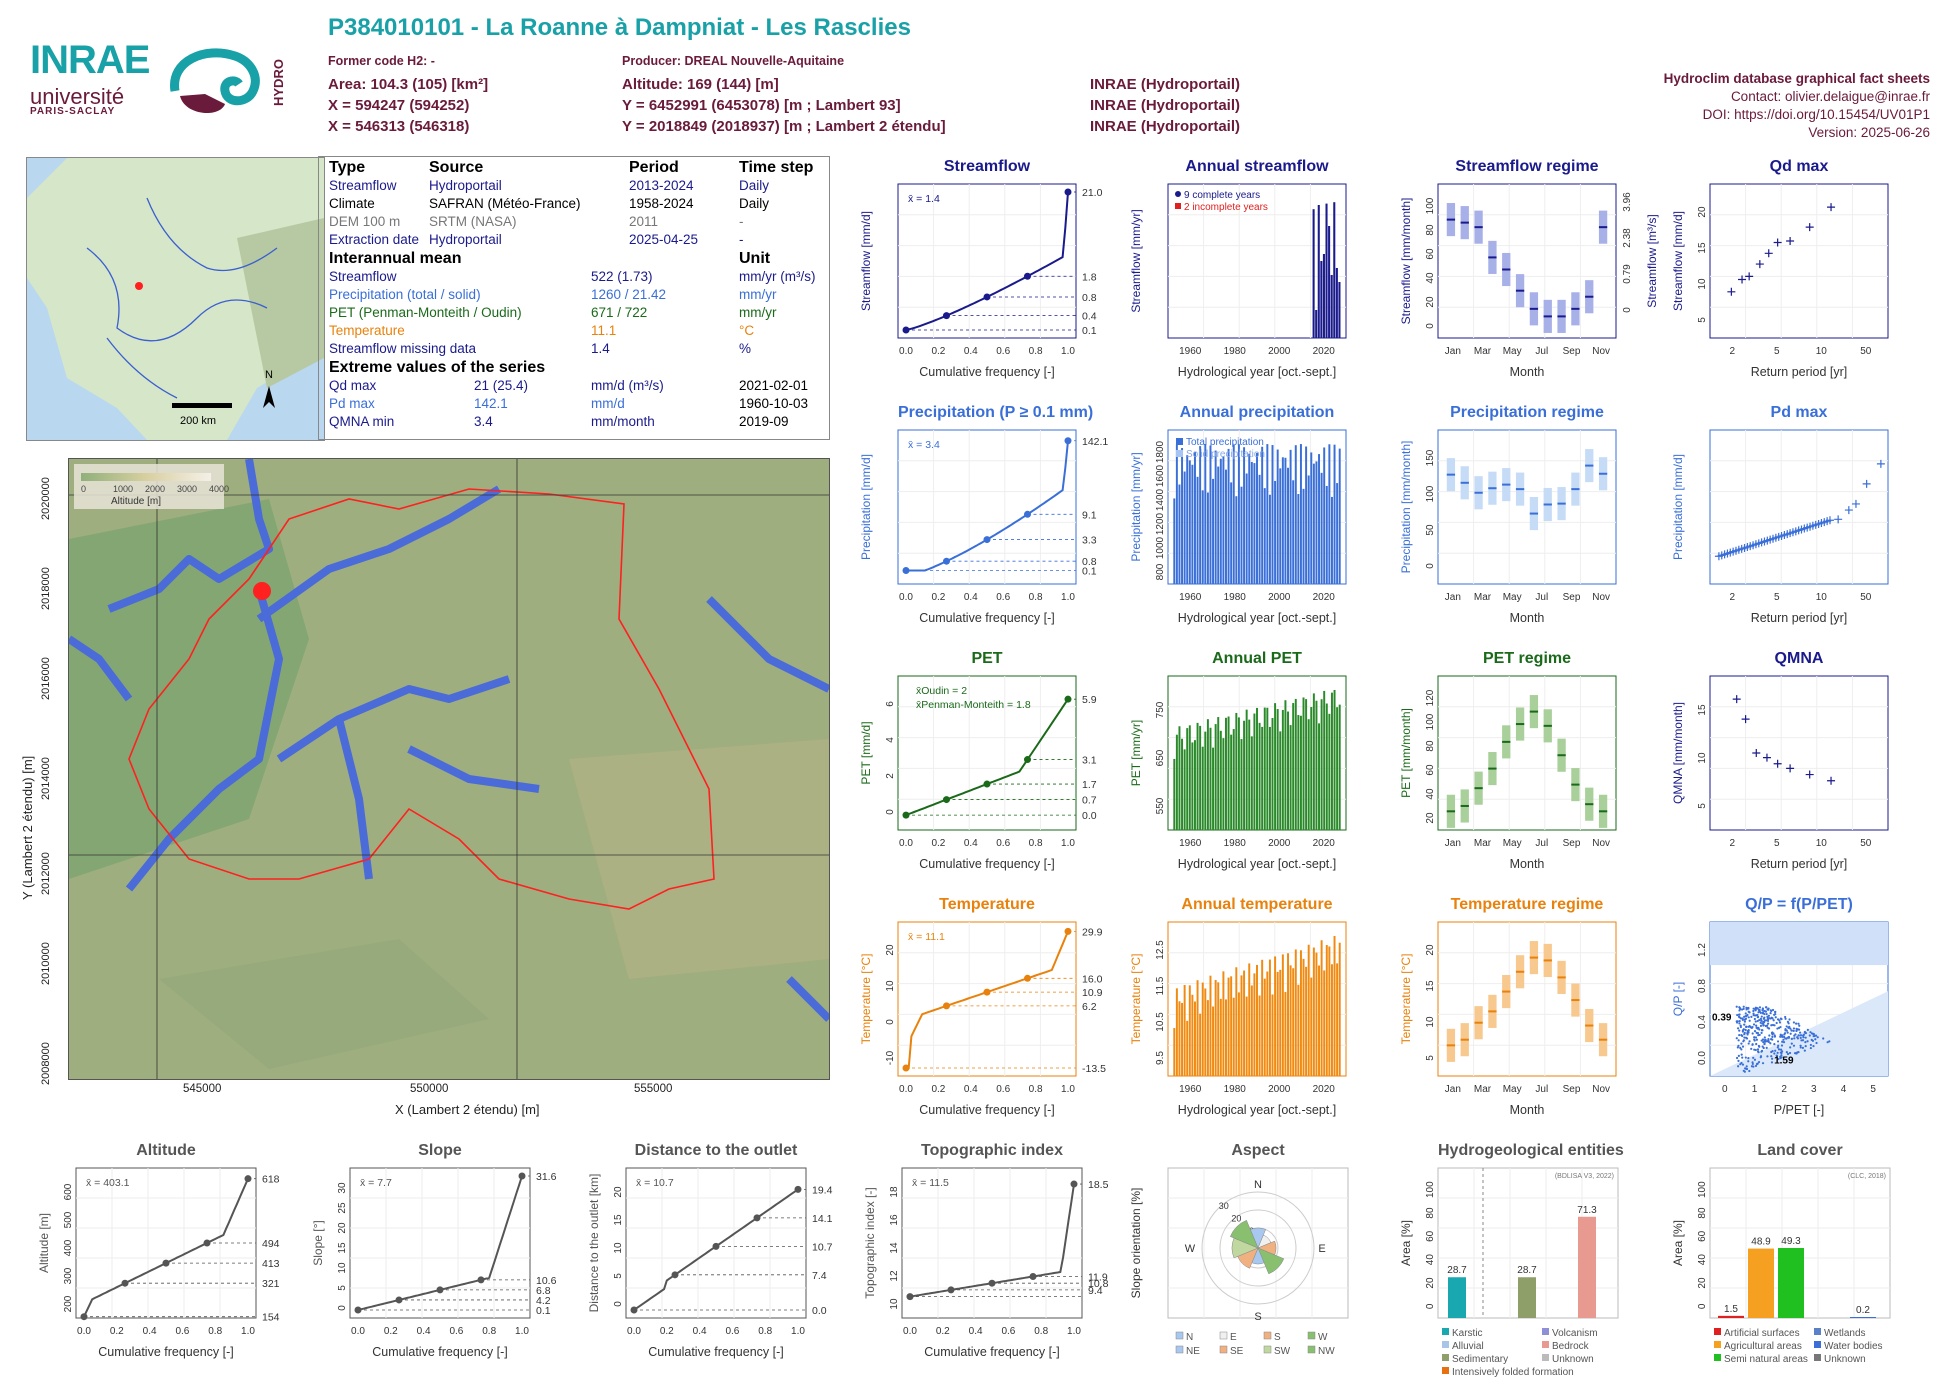 The height and width of the screenshot is (1386, 1960). Describe the element at coordinates (866, 999) in the screenshot. I see `y-axis-label: Temperature [°C]` at that location.